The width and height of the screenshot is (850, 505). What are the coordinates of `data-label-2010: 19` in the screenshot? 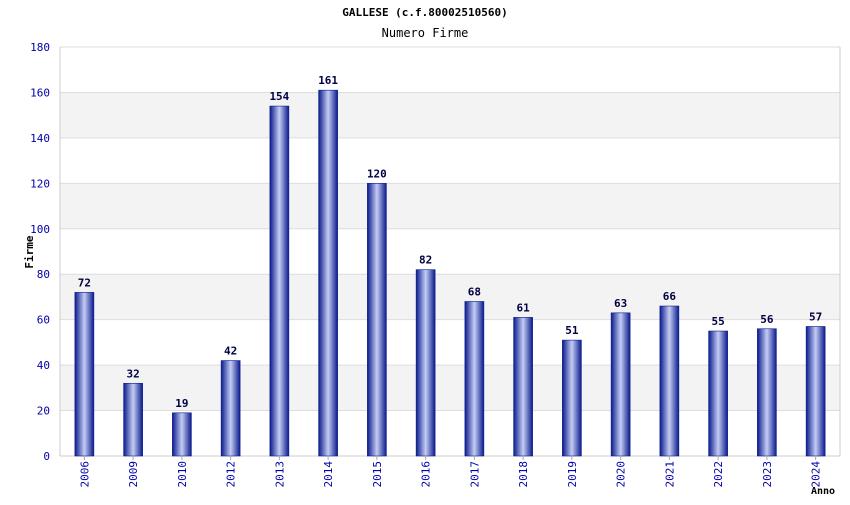 It's located at (181, 403).